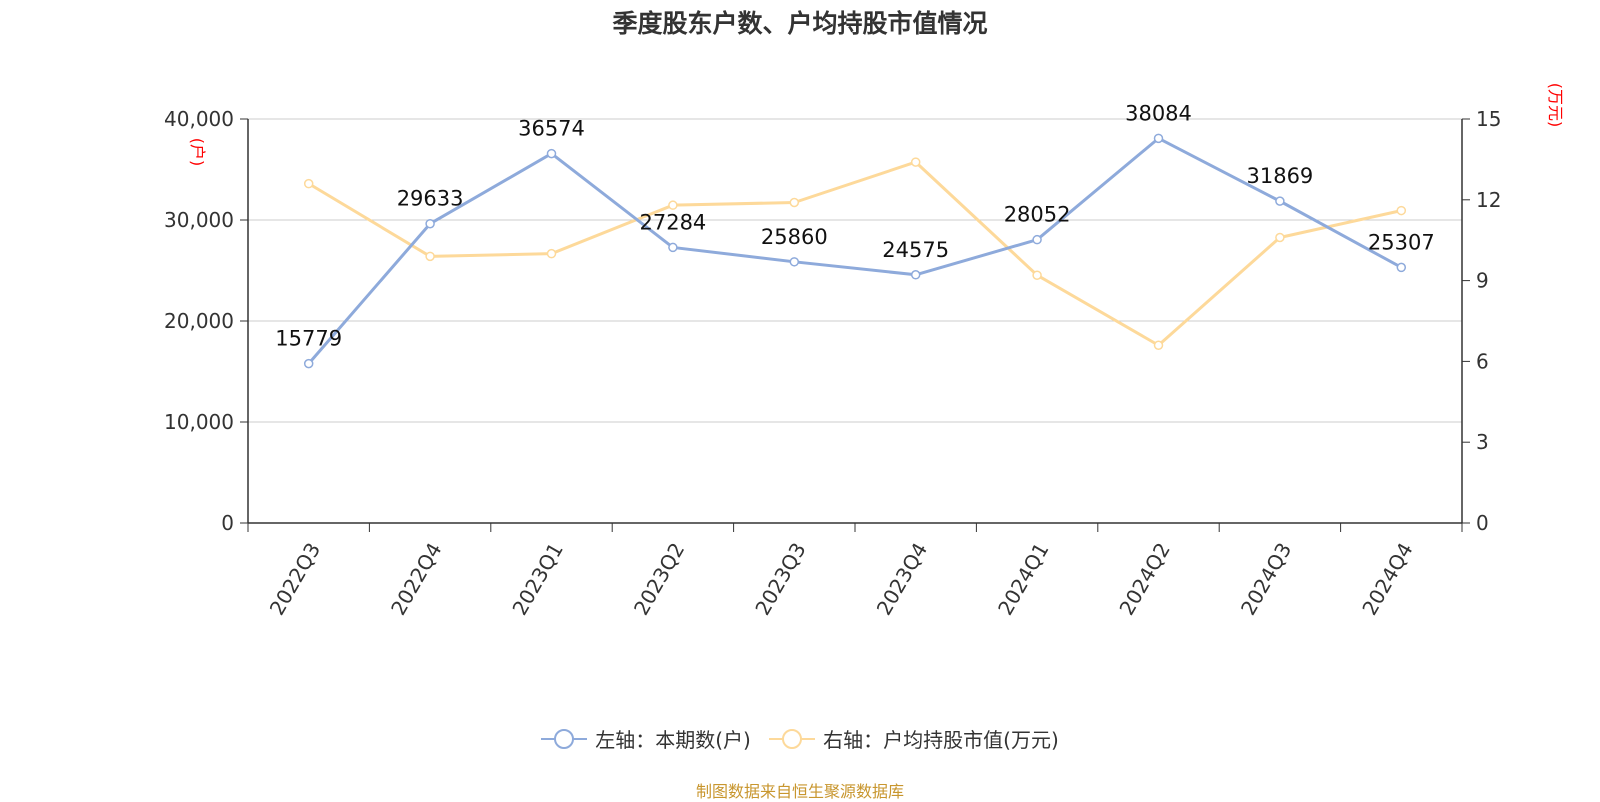 The width and height of the screenshot is (1600, 802). I want to click on y-right-unit-label: (万元), so click(1555, 105).